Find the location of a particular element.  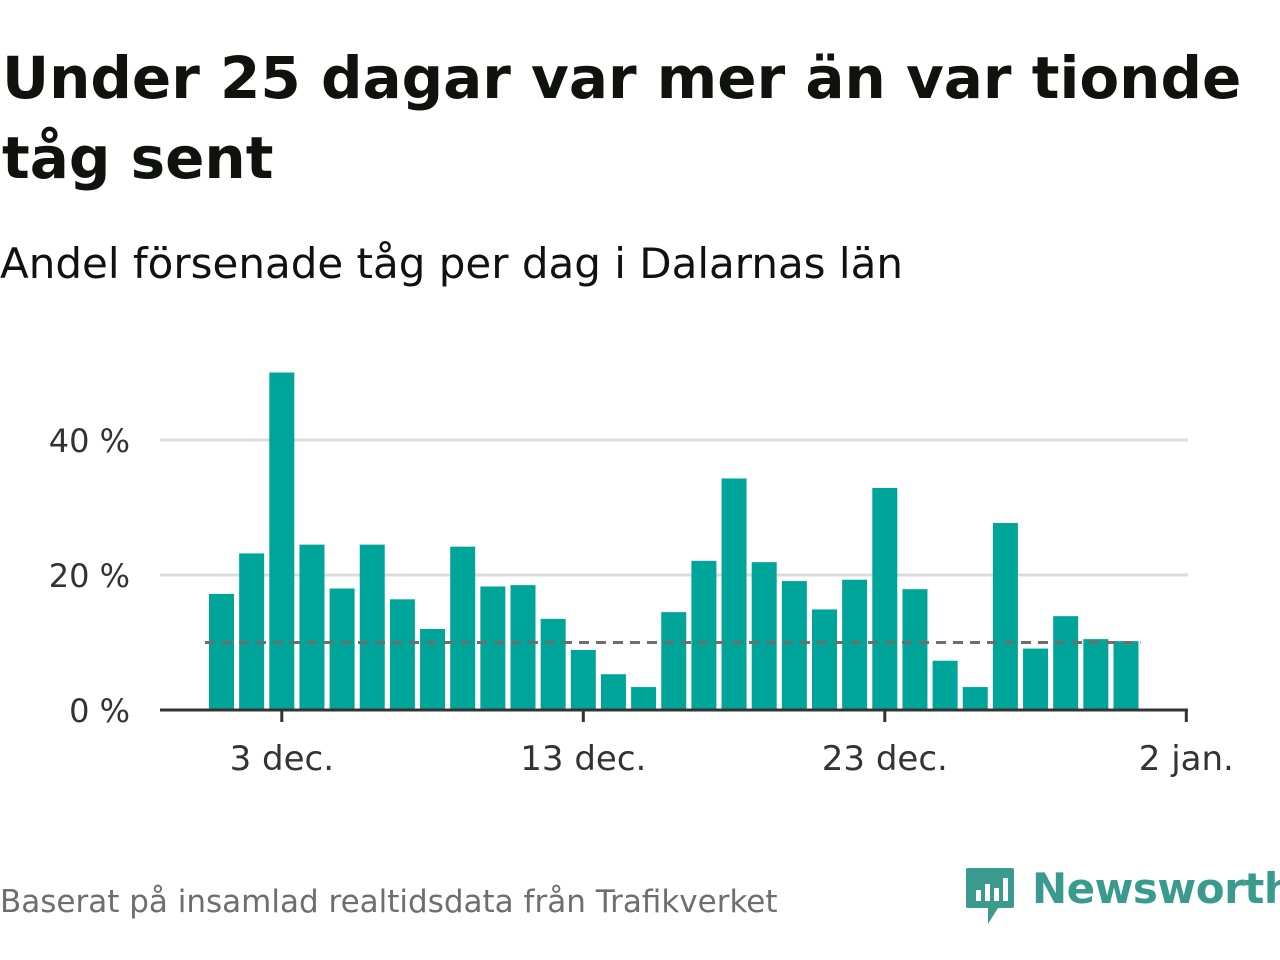

x-tick-label: 23 dec. is located at coordinates (885, 759).